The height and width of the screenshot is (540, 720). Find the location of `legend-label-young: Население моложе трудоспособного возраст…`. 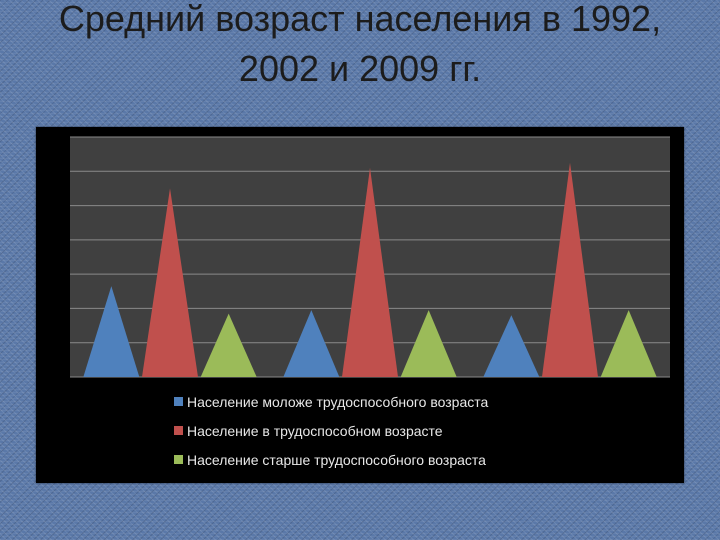

legend-label-young: Население моложе трудоспособного возраст… is located at coordinates (338, 401).